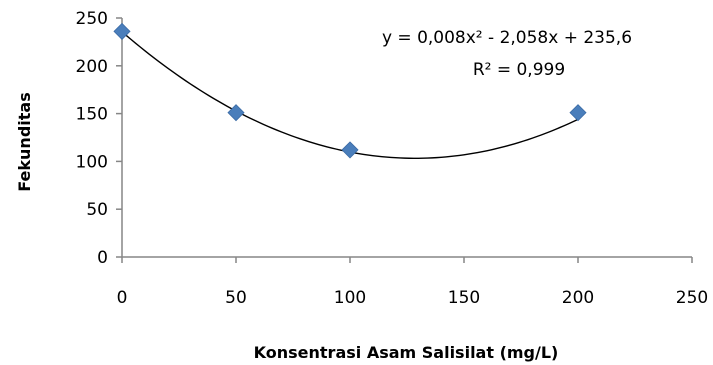 The width and height of the screenshot is (713, 365). What do you see at coordinates (519, 70) in the screenshot?
I see `trendline-r-squared: R² = 0,999` at bounding box center [519, 70].